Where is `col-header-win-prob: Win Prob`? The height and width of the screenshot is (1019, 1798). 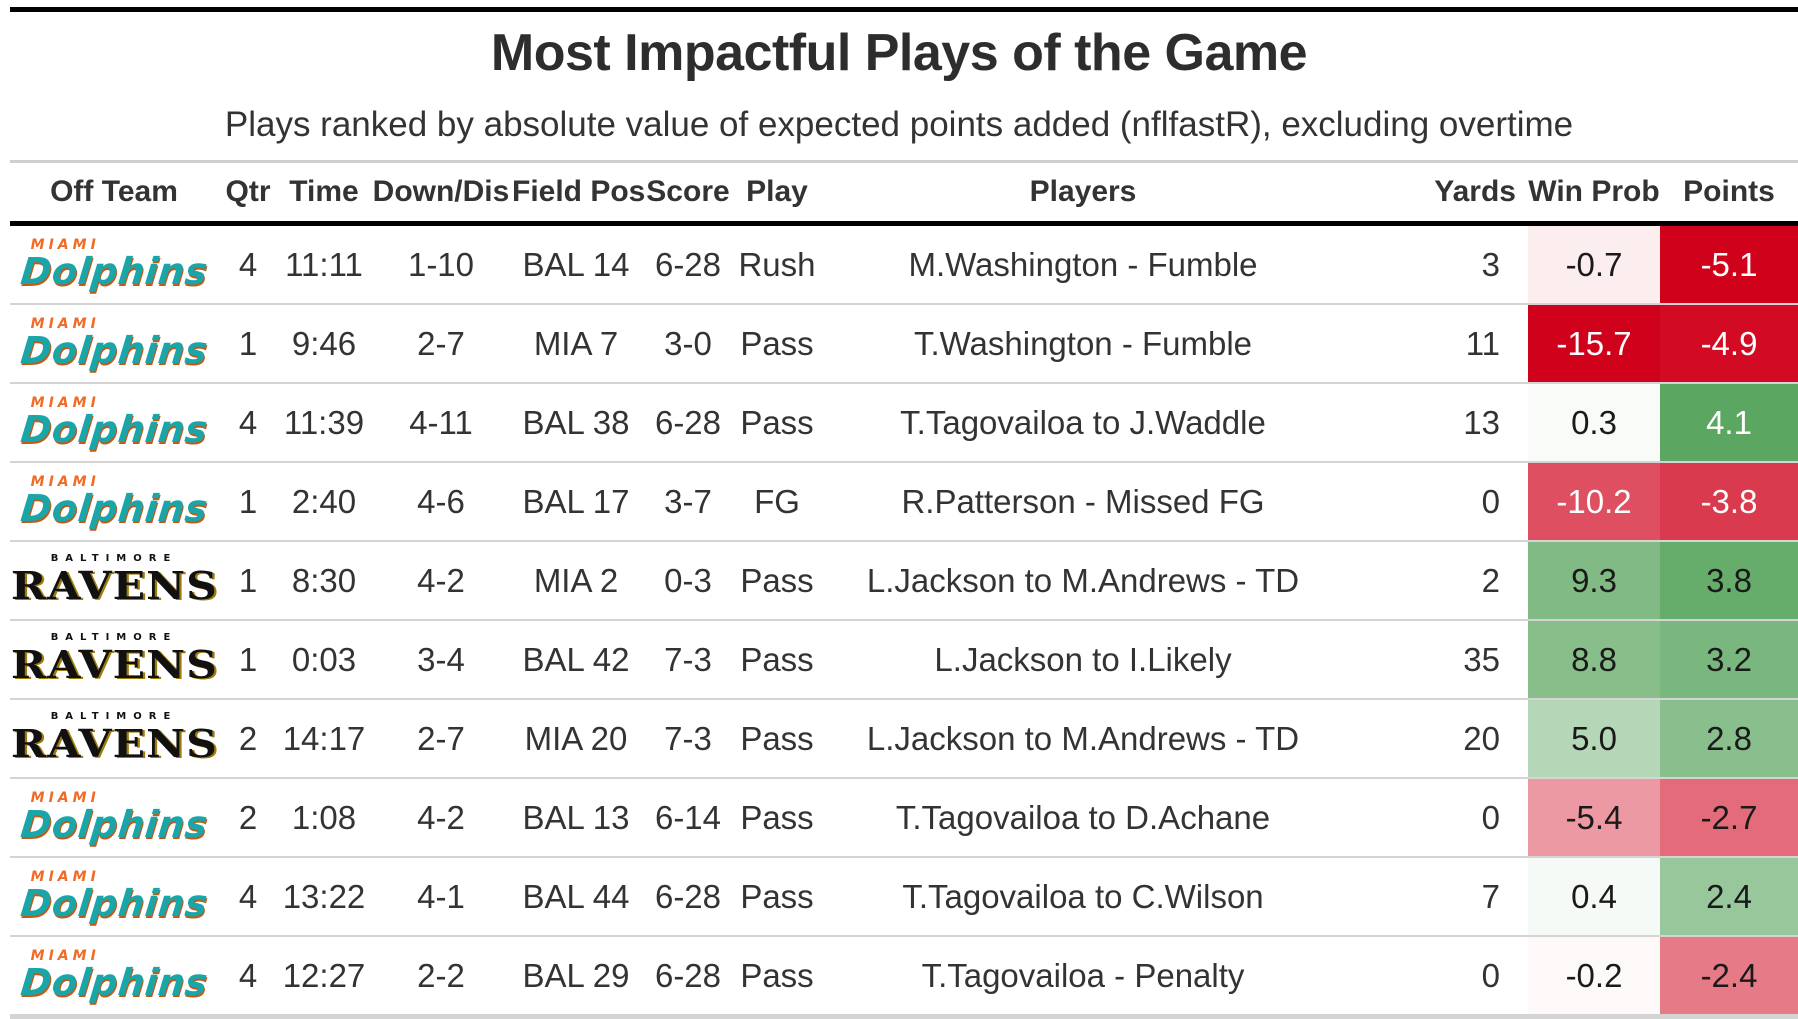 col-header-win-prob: Win Prob is located at coordinates (1594, 194).